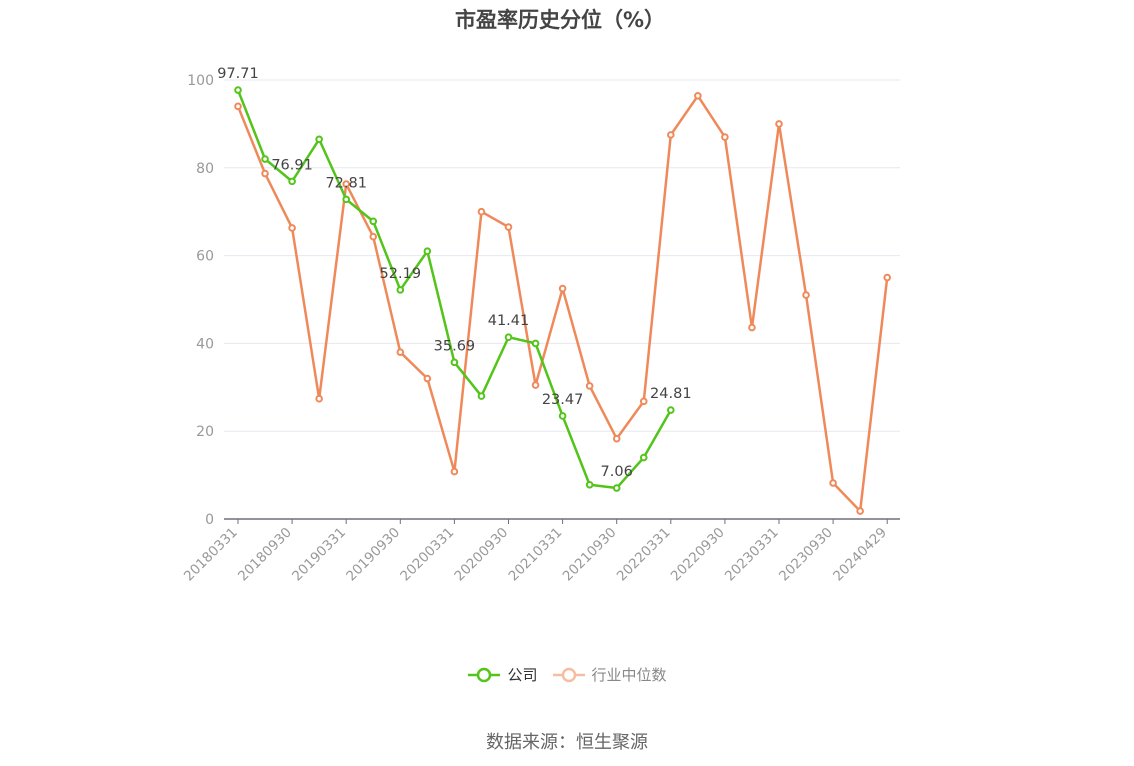 Image resolution: width=1134 pixels, height=766 pixels. Describe the element at coordinates (205, 169) in the screenshot. I see `y-tick-label: 80` at that location.